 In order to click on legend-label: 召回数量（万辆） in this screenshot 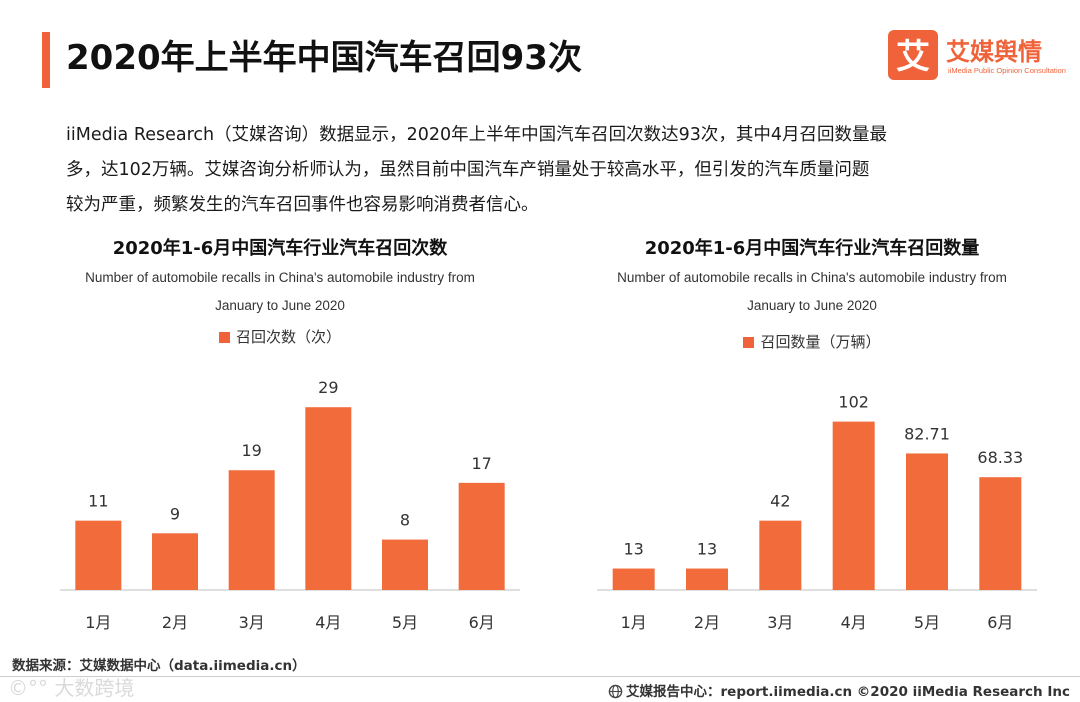, I will do `click(820, 342)`.